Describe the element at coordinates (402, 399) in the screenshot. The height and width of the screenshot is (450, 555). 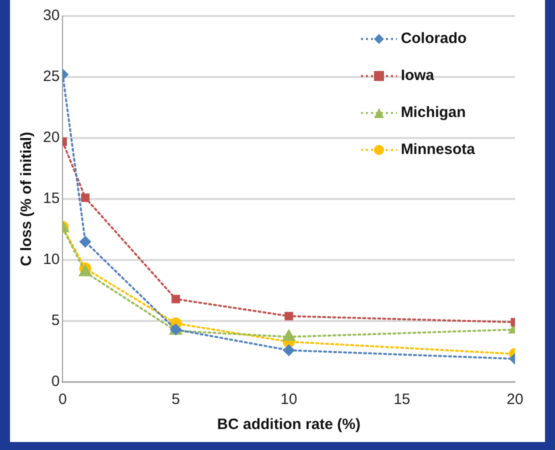
I see `x-tick-label: 15` at that location.